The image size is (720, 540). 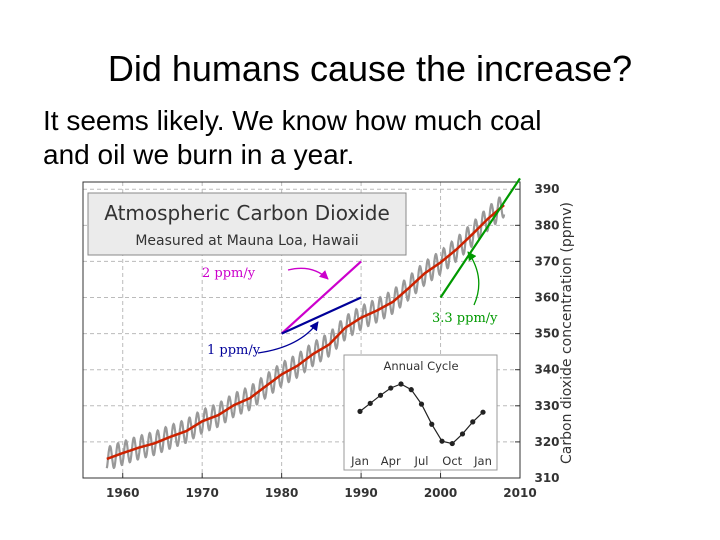 What do you see at coordinates (440, 493) in the screenshot?
I see `x-tick-label-2000: 2000` at bounding box center [440, 493].